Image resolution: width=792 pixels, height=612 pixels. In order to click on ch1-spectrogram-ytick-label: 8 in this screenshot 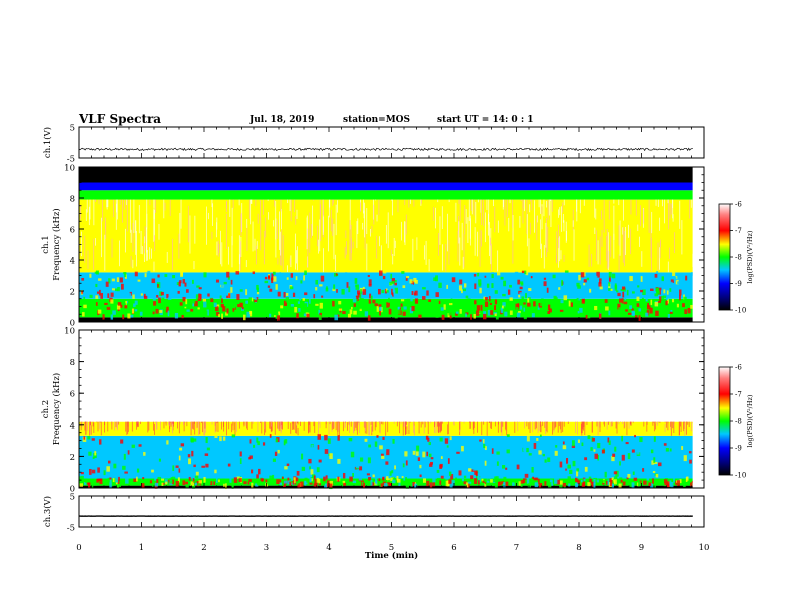, I will do `click(72, 200)`.